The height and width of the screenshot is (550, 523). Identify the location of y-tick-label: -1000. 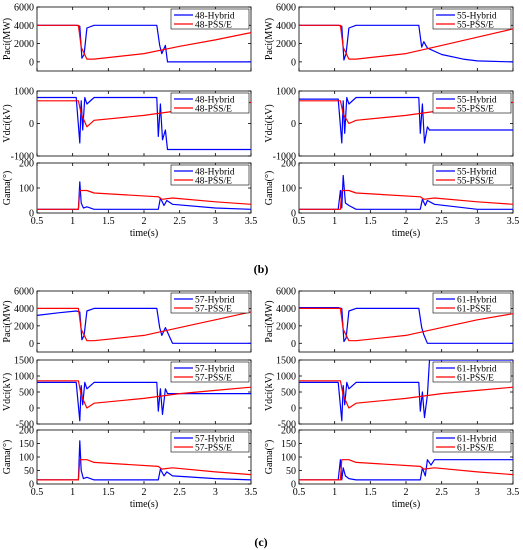
(22, 157).